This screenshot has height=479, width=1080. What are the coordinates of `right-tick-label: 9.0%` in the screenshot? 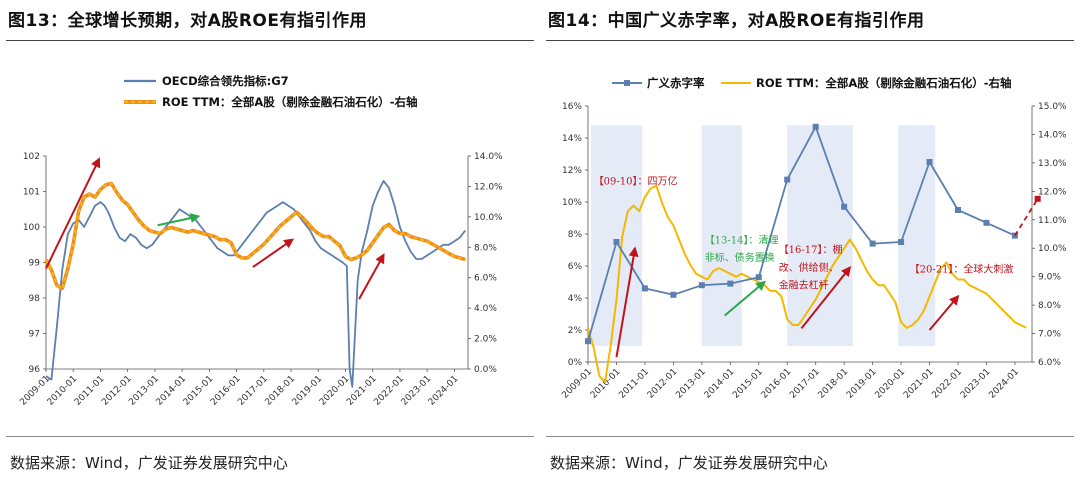 It's located at (1049, 278).